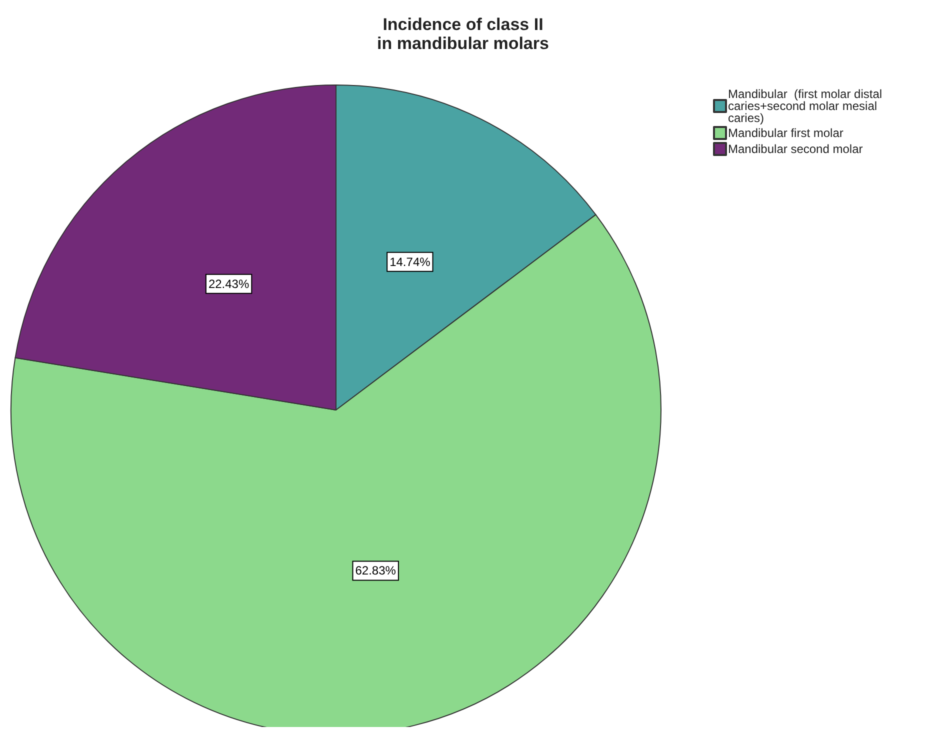 This screenshot has height=735, width=925. What do you see at coordinates (795, 149) in the screenshot?
I see `legend-label: Mandibular second molar` at bounding box center [795, 149].